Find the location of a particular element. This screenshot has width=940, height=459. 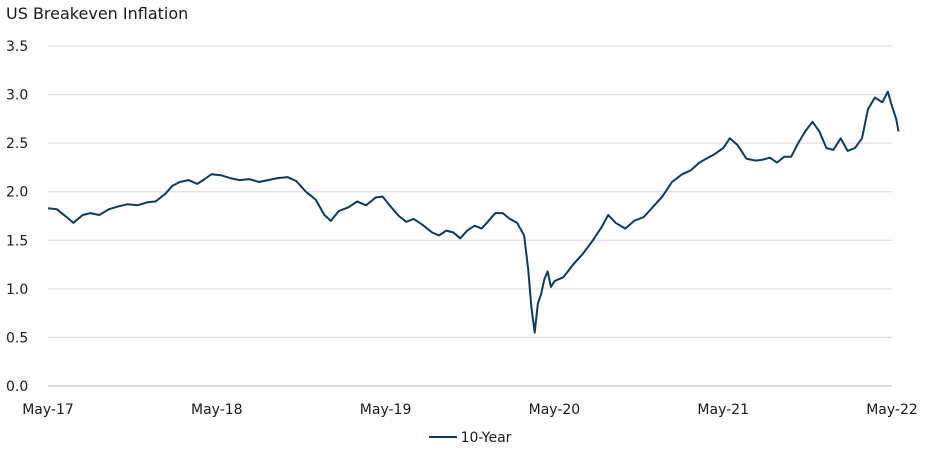

x-axis-ticks: May-17 May-18 May-19 May-20 May-21 May-22 is located at coordinates (470, 410).